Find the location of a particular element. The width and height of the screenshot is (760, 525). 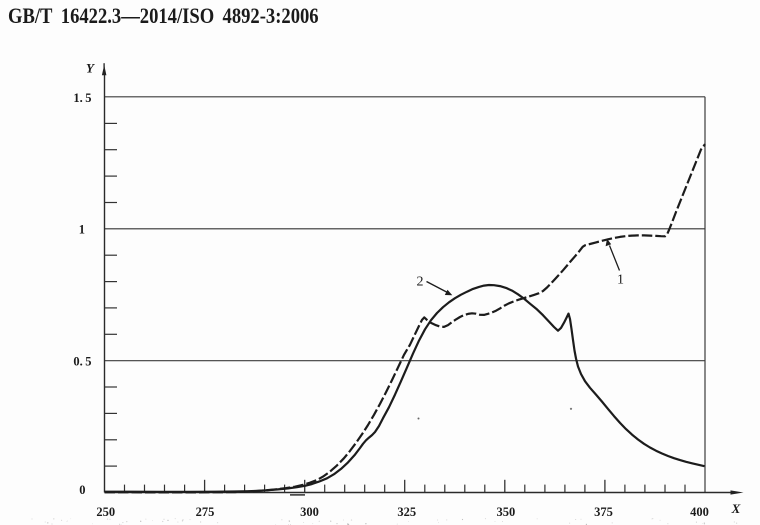

svg-text: 350 is located at coordinates (506, 512).